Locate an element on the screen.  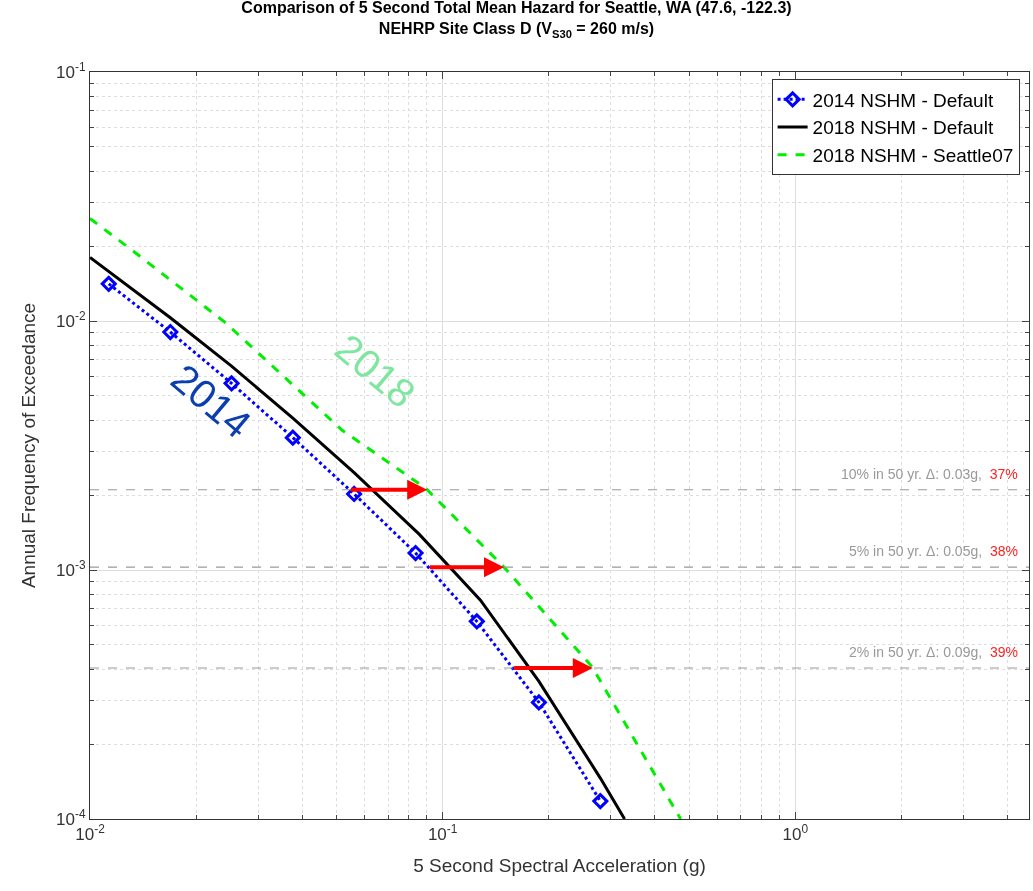
chart-subtitle: NEHRP Site Class D (V$_{S30}$ = 260 m/s) is located at coordinates (516, 30).